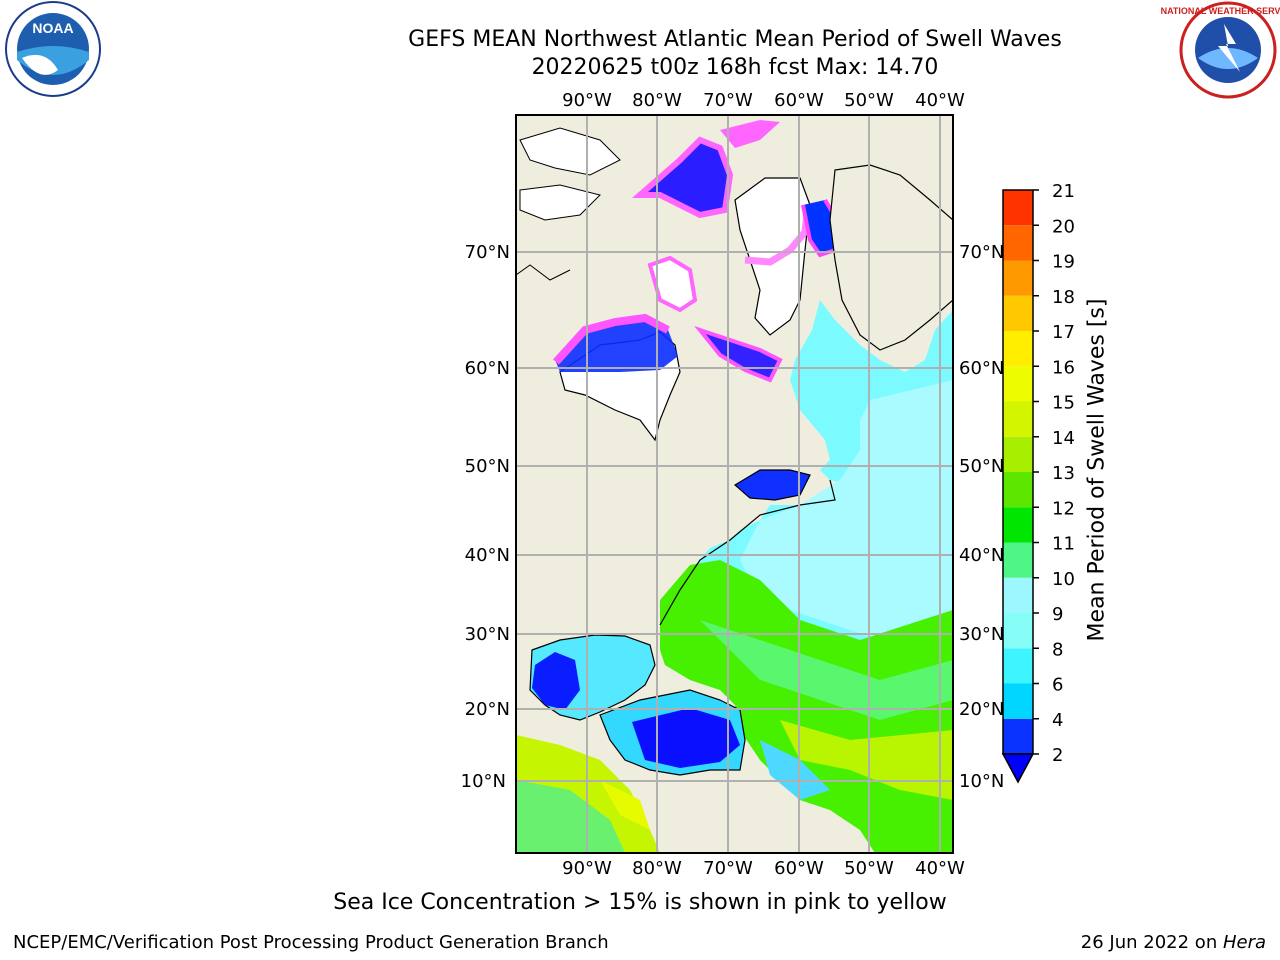  I want to click on colorbar-tick-label: 6, so click(1057, 685).